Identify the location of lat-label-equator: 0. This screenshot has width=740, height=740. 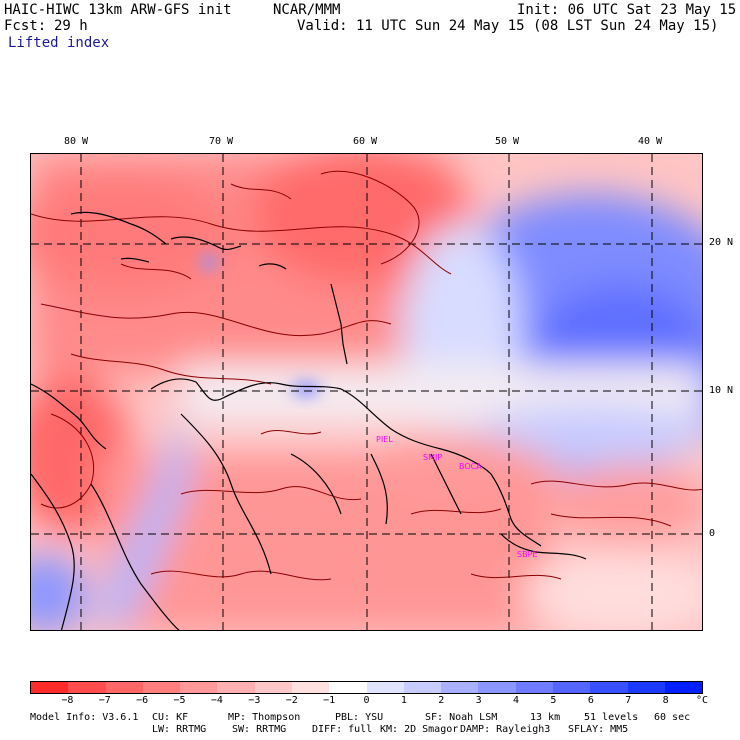
(712, 533).